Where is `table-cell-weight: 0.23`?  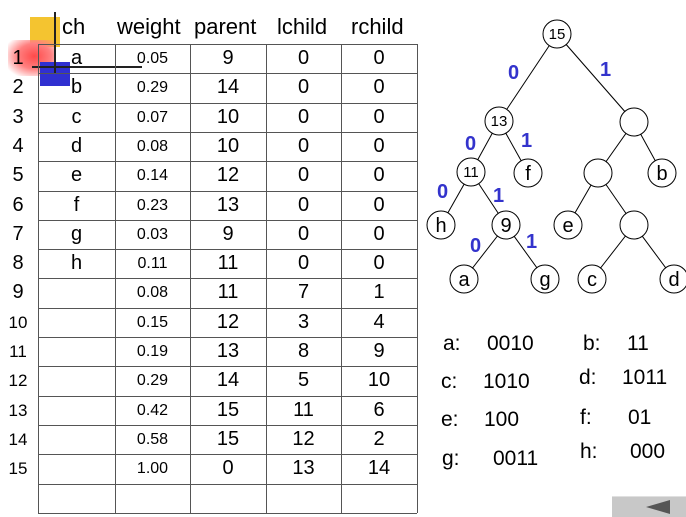 table-cell-weight: 0.23 is located at coordinates (152, 205).